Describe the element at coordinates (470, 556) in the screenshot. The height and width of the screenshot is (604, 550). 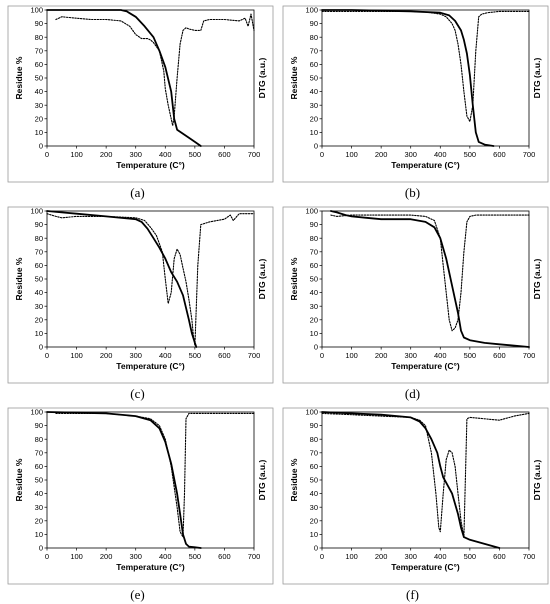
I see `x-tick-label: 500` at that location.